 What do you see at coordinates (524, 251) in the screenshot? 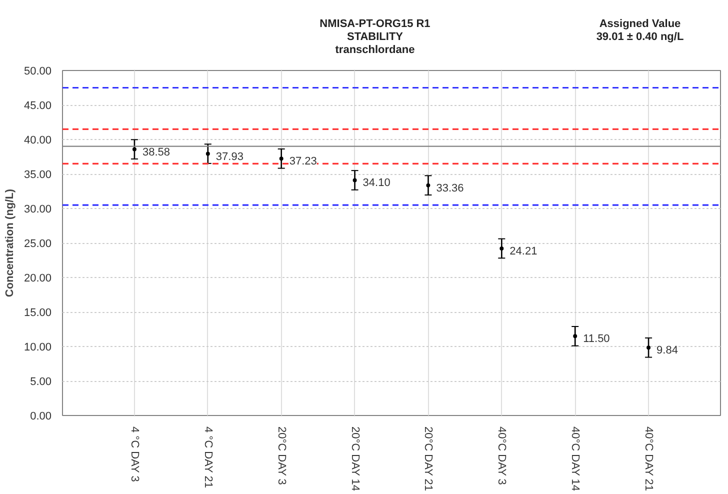
I see `data-label: 24.21` at bounding box center [524, 251].